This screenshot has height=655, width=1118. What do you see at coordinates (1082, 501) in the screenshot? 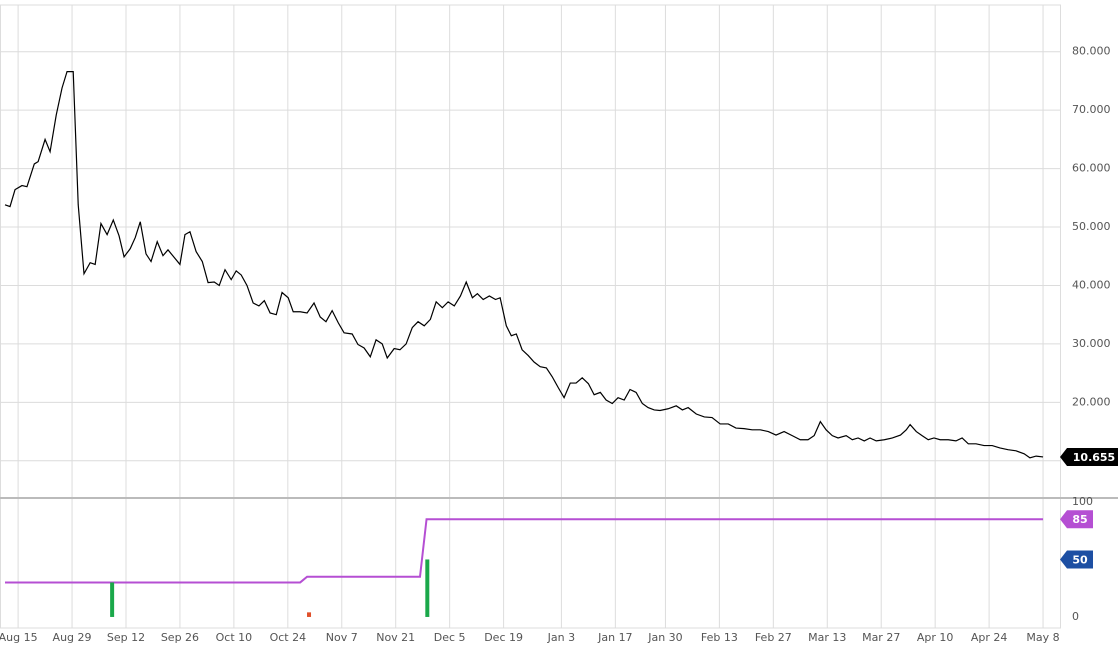
I see `y-tick-label: 100` at bounding box center [1082, 501].